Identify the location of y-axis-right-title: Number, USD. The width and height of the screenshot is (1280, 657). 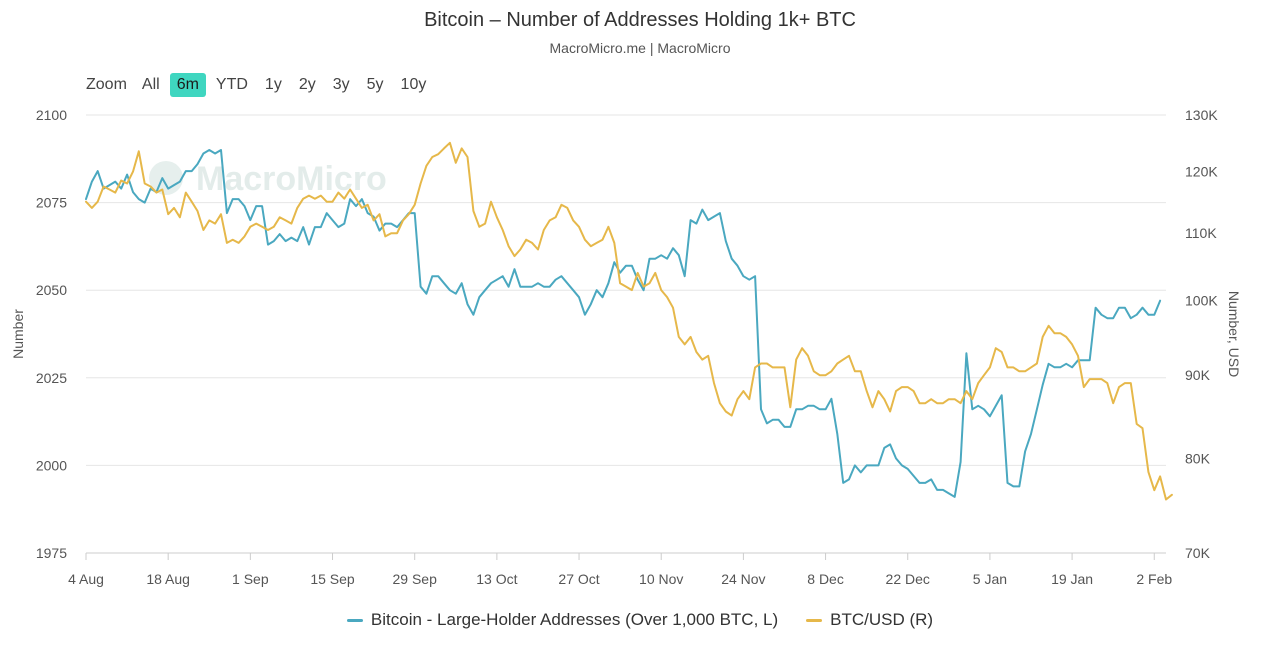
(1234, 334).